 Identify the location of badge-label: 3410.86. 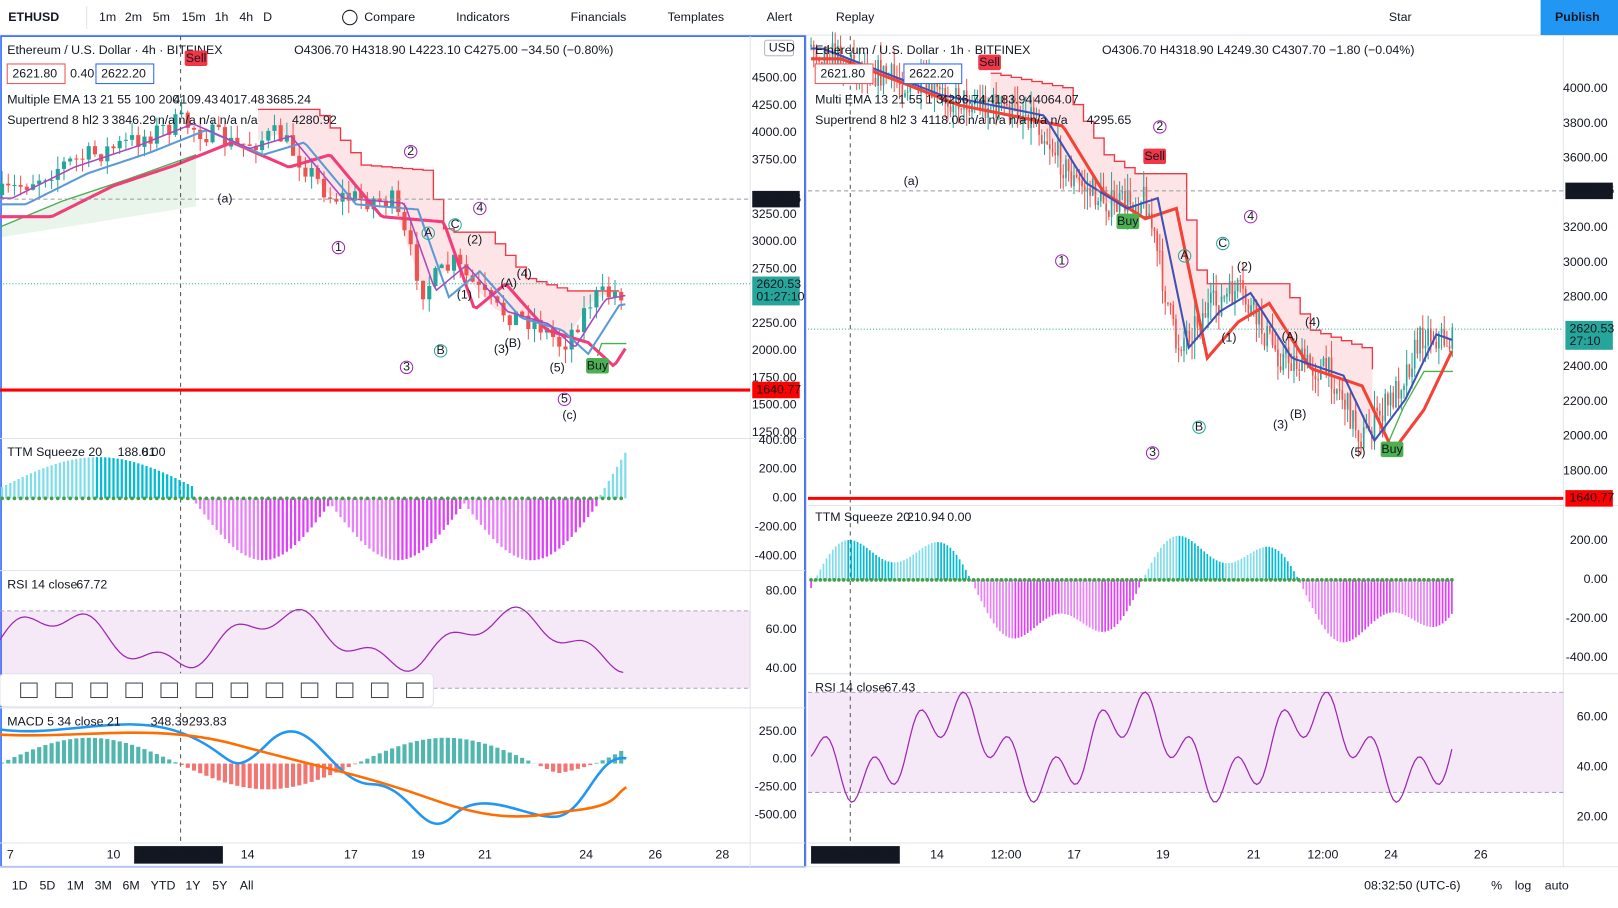
(778, 198).